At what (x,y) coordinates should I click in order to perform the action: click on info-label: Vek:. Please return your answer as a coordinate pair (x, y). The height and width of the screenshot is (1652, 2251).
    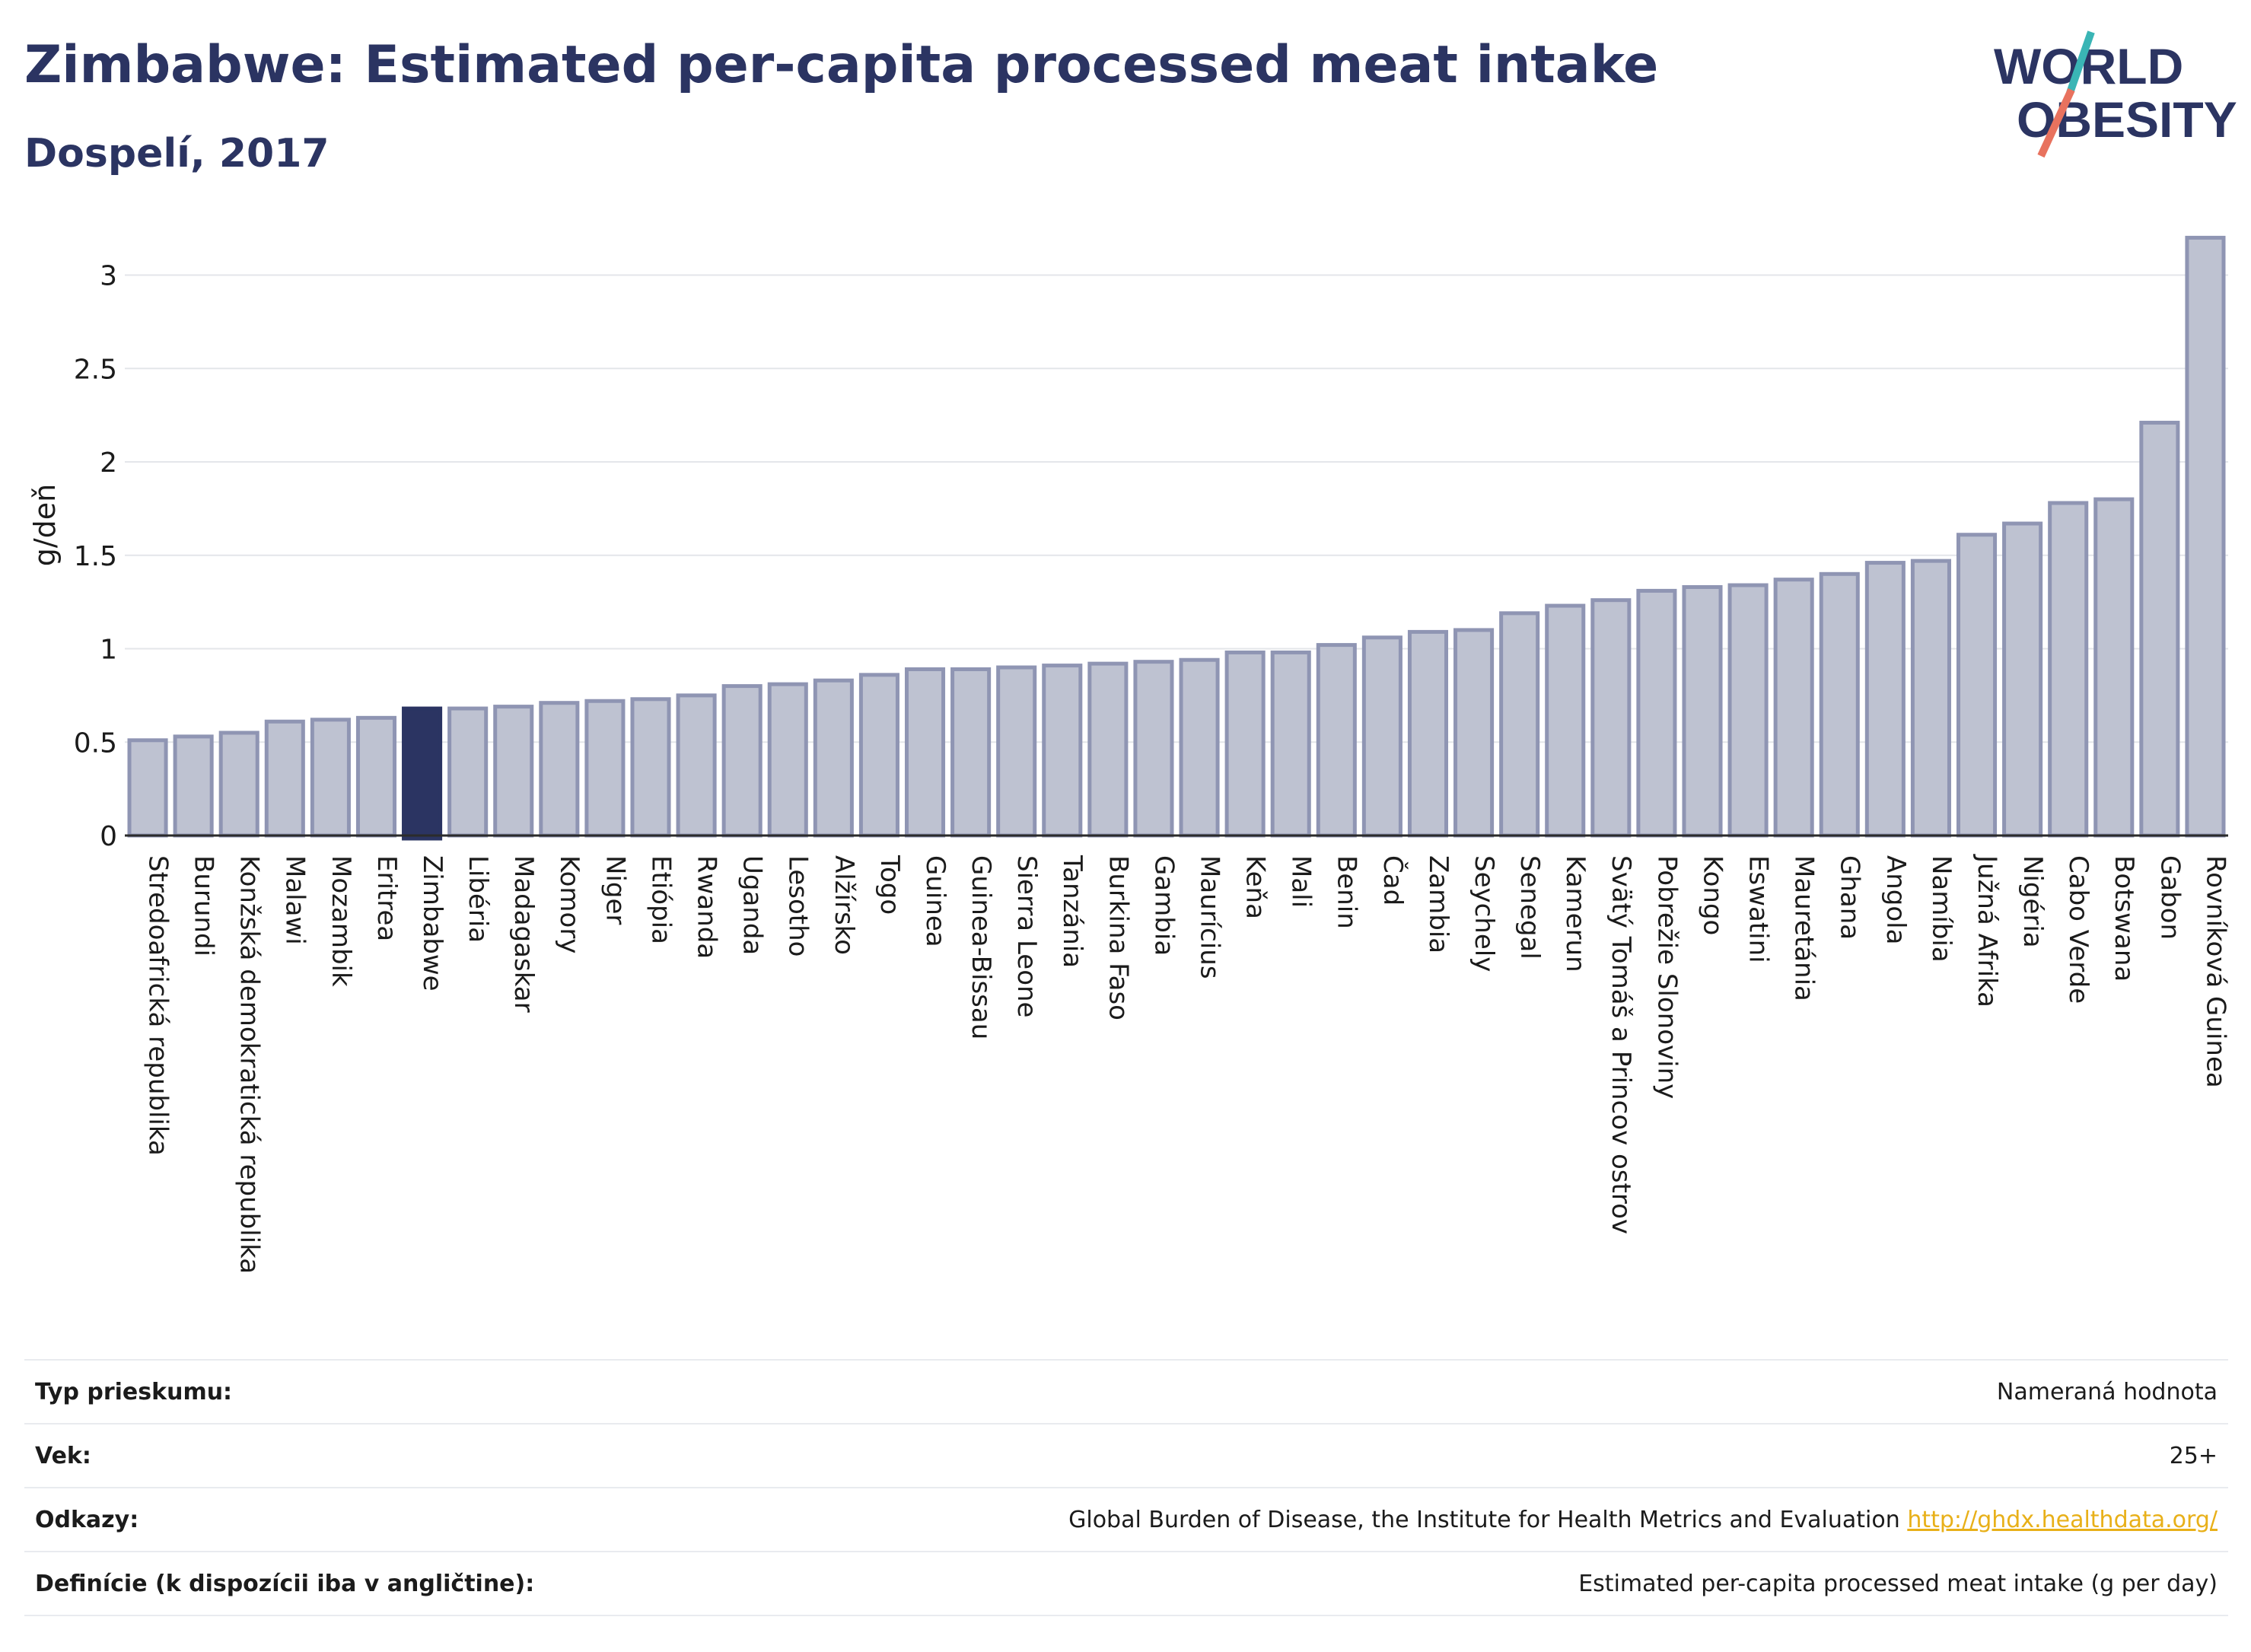
    Looking at the image, I should click on (63, 1455).